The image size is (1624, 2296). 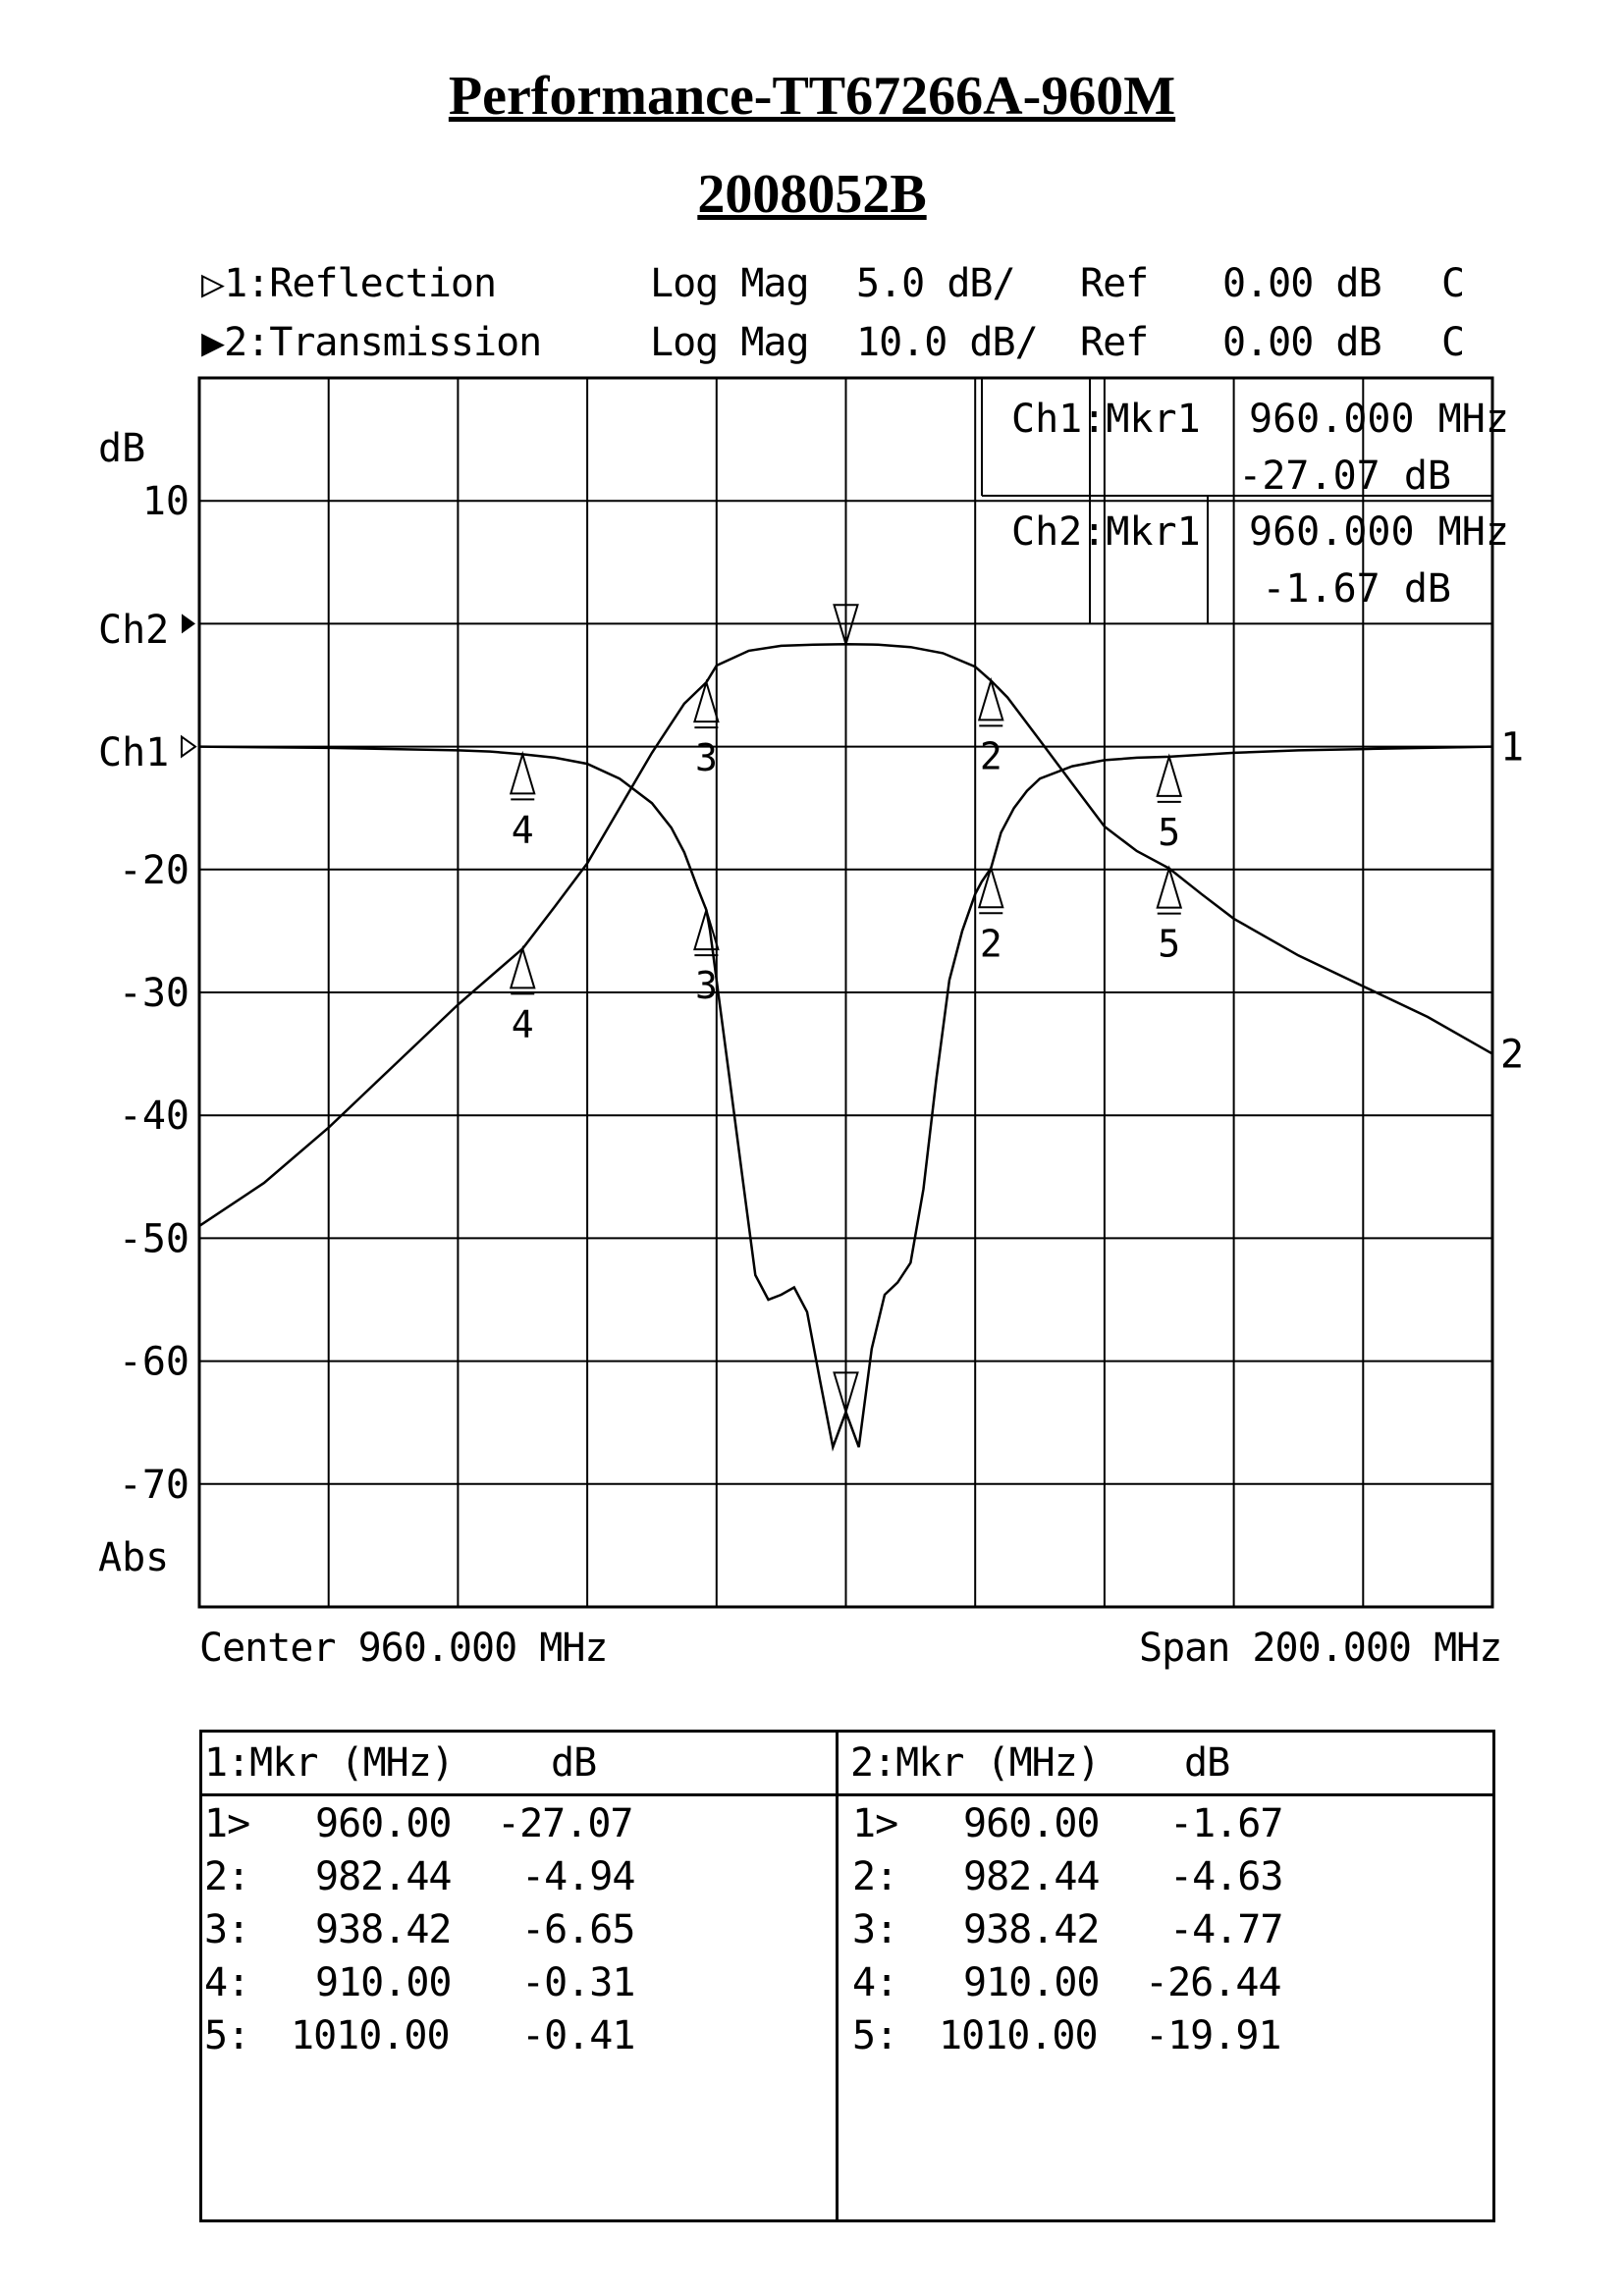 I want to click on readout-freq-1: 960.000 MHz, so click(x=1379, y=420).